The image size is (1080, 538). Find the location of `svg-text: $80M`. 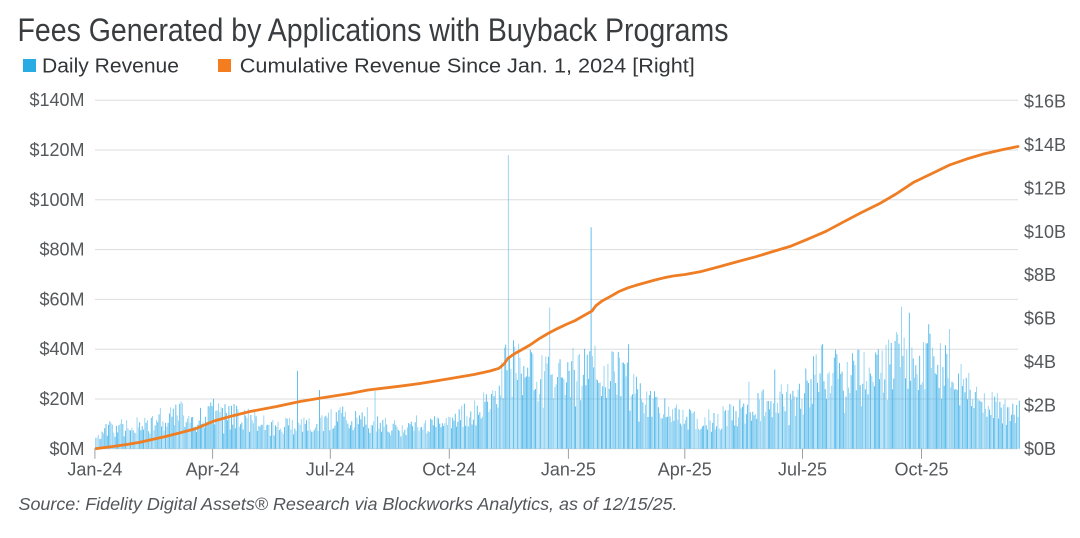

svg-text: $80M is located at coordinates (61, 250).